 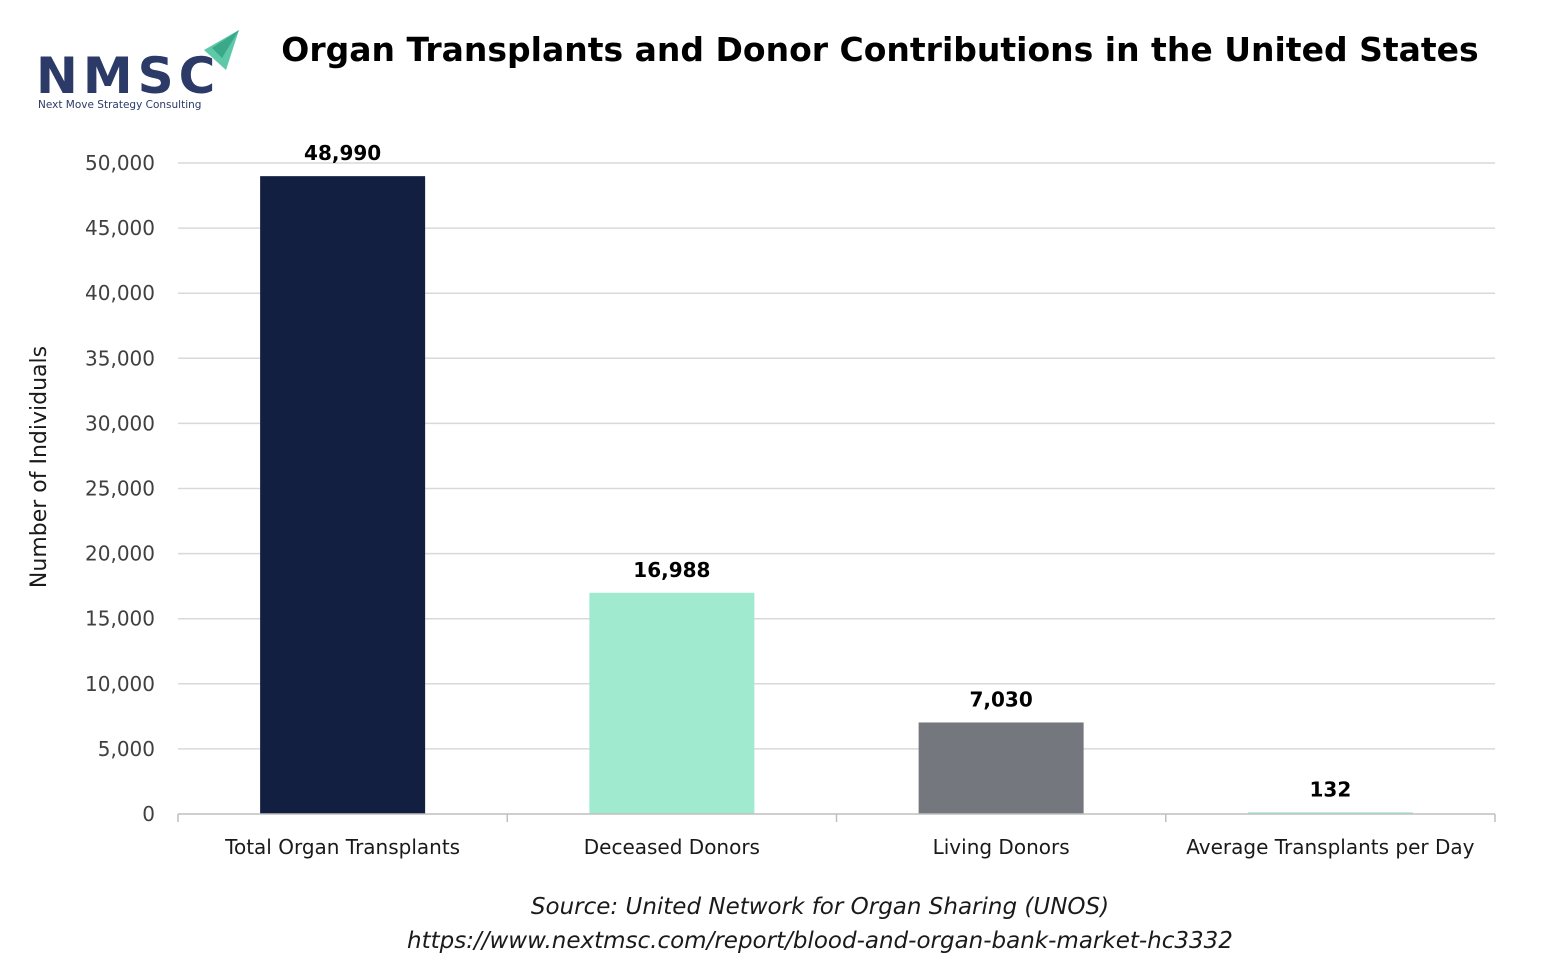 What do you see at coordinates (120, 228) in the screenshot?
I see `y-tick-label: 45,000` at bounding box center [120, 228].